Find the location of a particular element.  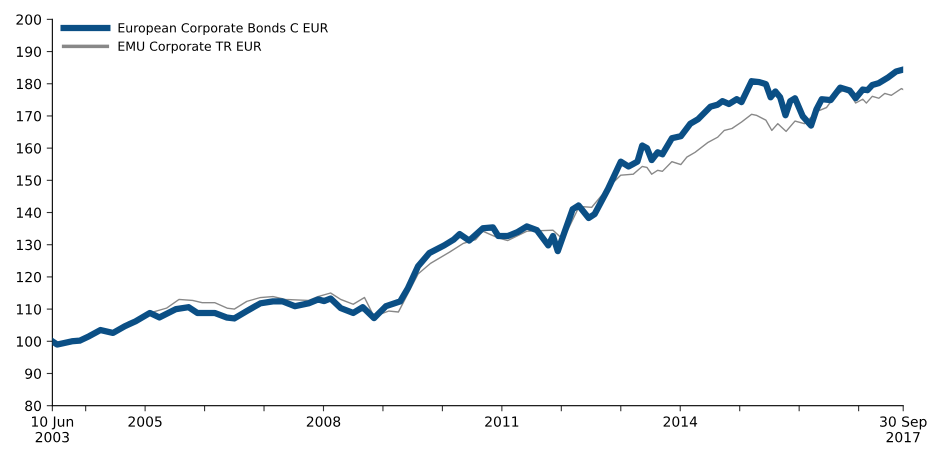

x-tick-label: 10 Jun 2003 is located at coordinates (53, 429).